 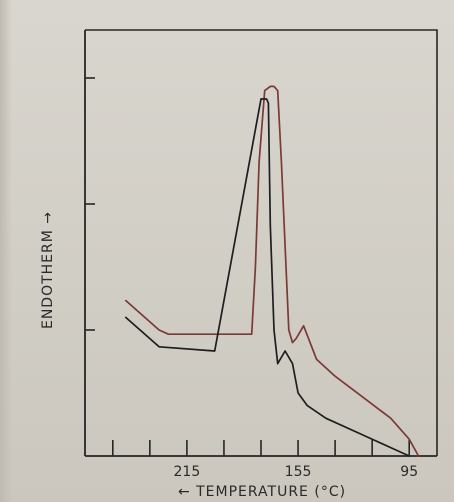 I want to click on x-tick-label: 155, so click(x=298, y=472).